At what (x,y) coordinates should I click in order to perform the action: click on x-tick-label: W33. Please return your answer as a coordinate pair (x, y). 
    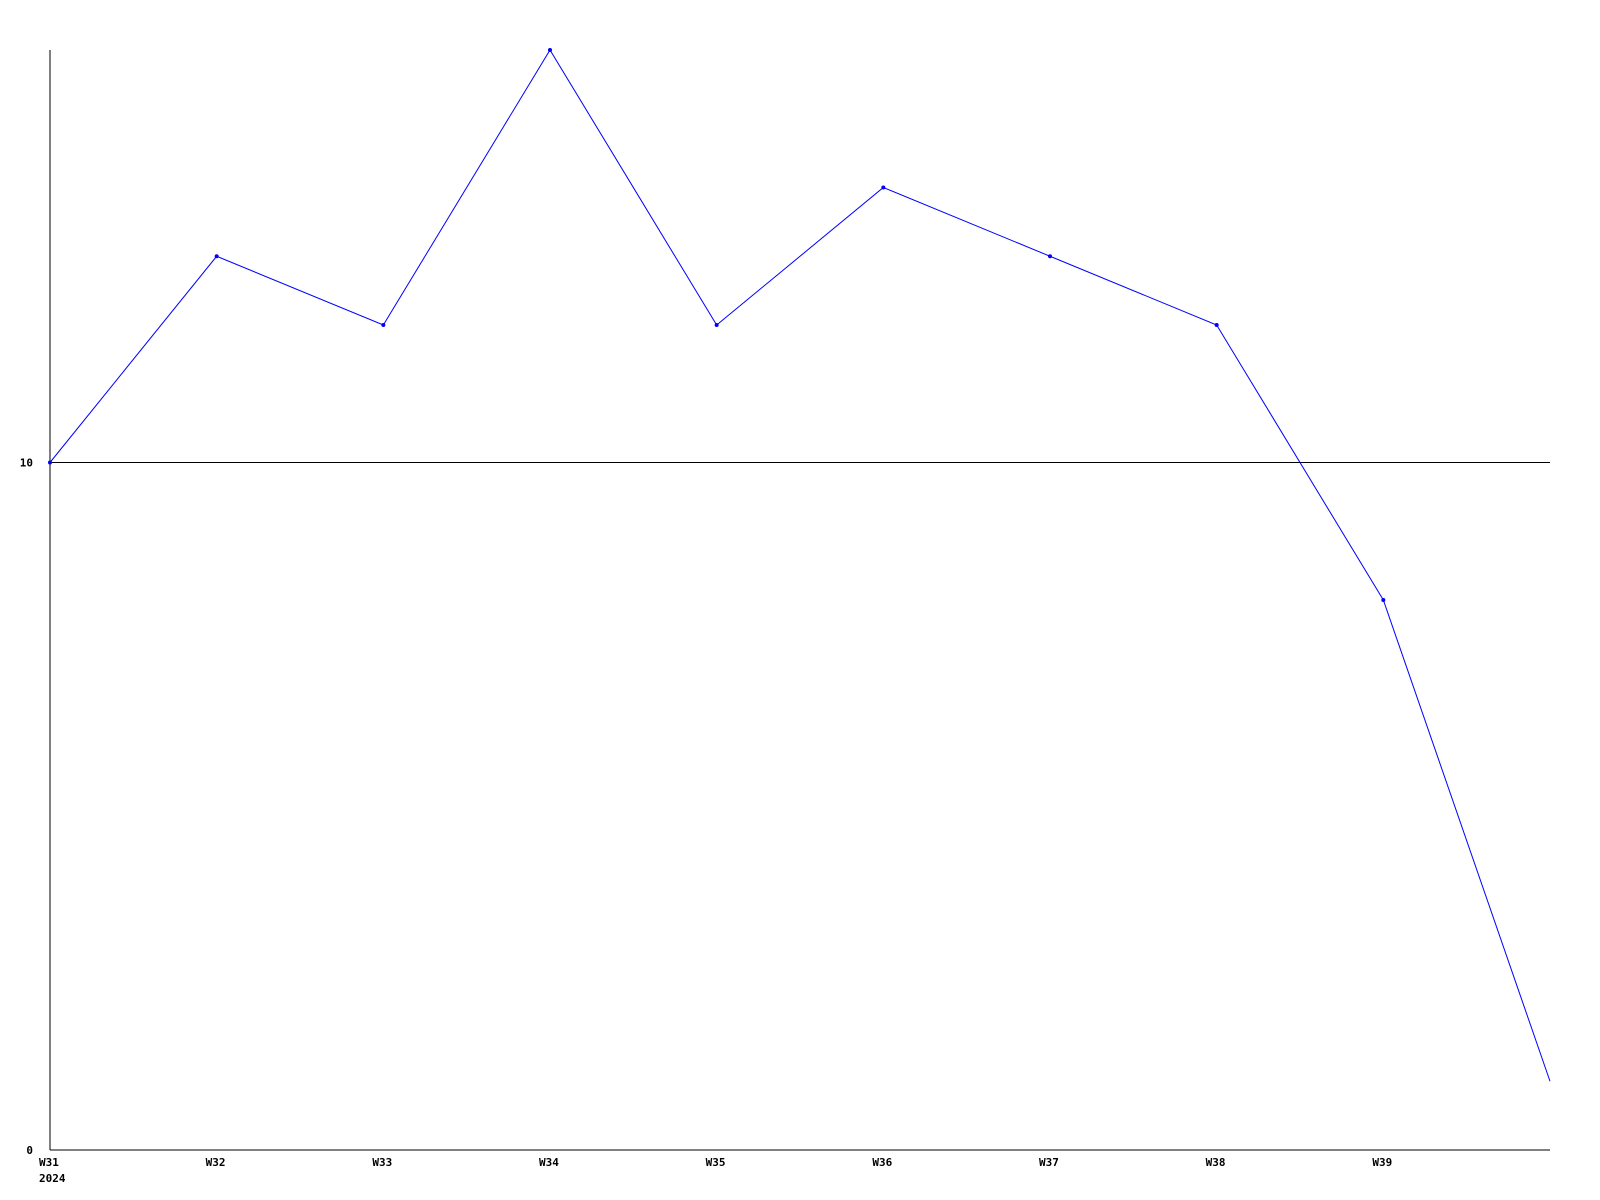
    Looking at the image, I should click on (382, 1162).